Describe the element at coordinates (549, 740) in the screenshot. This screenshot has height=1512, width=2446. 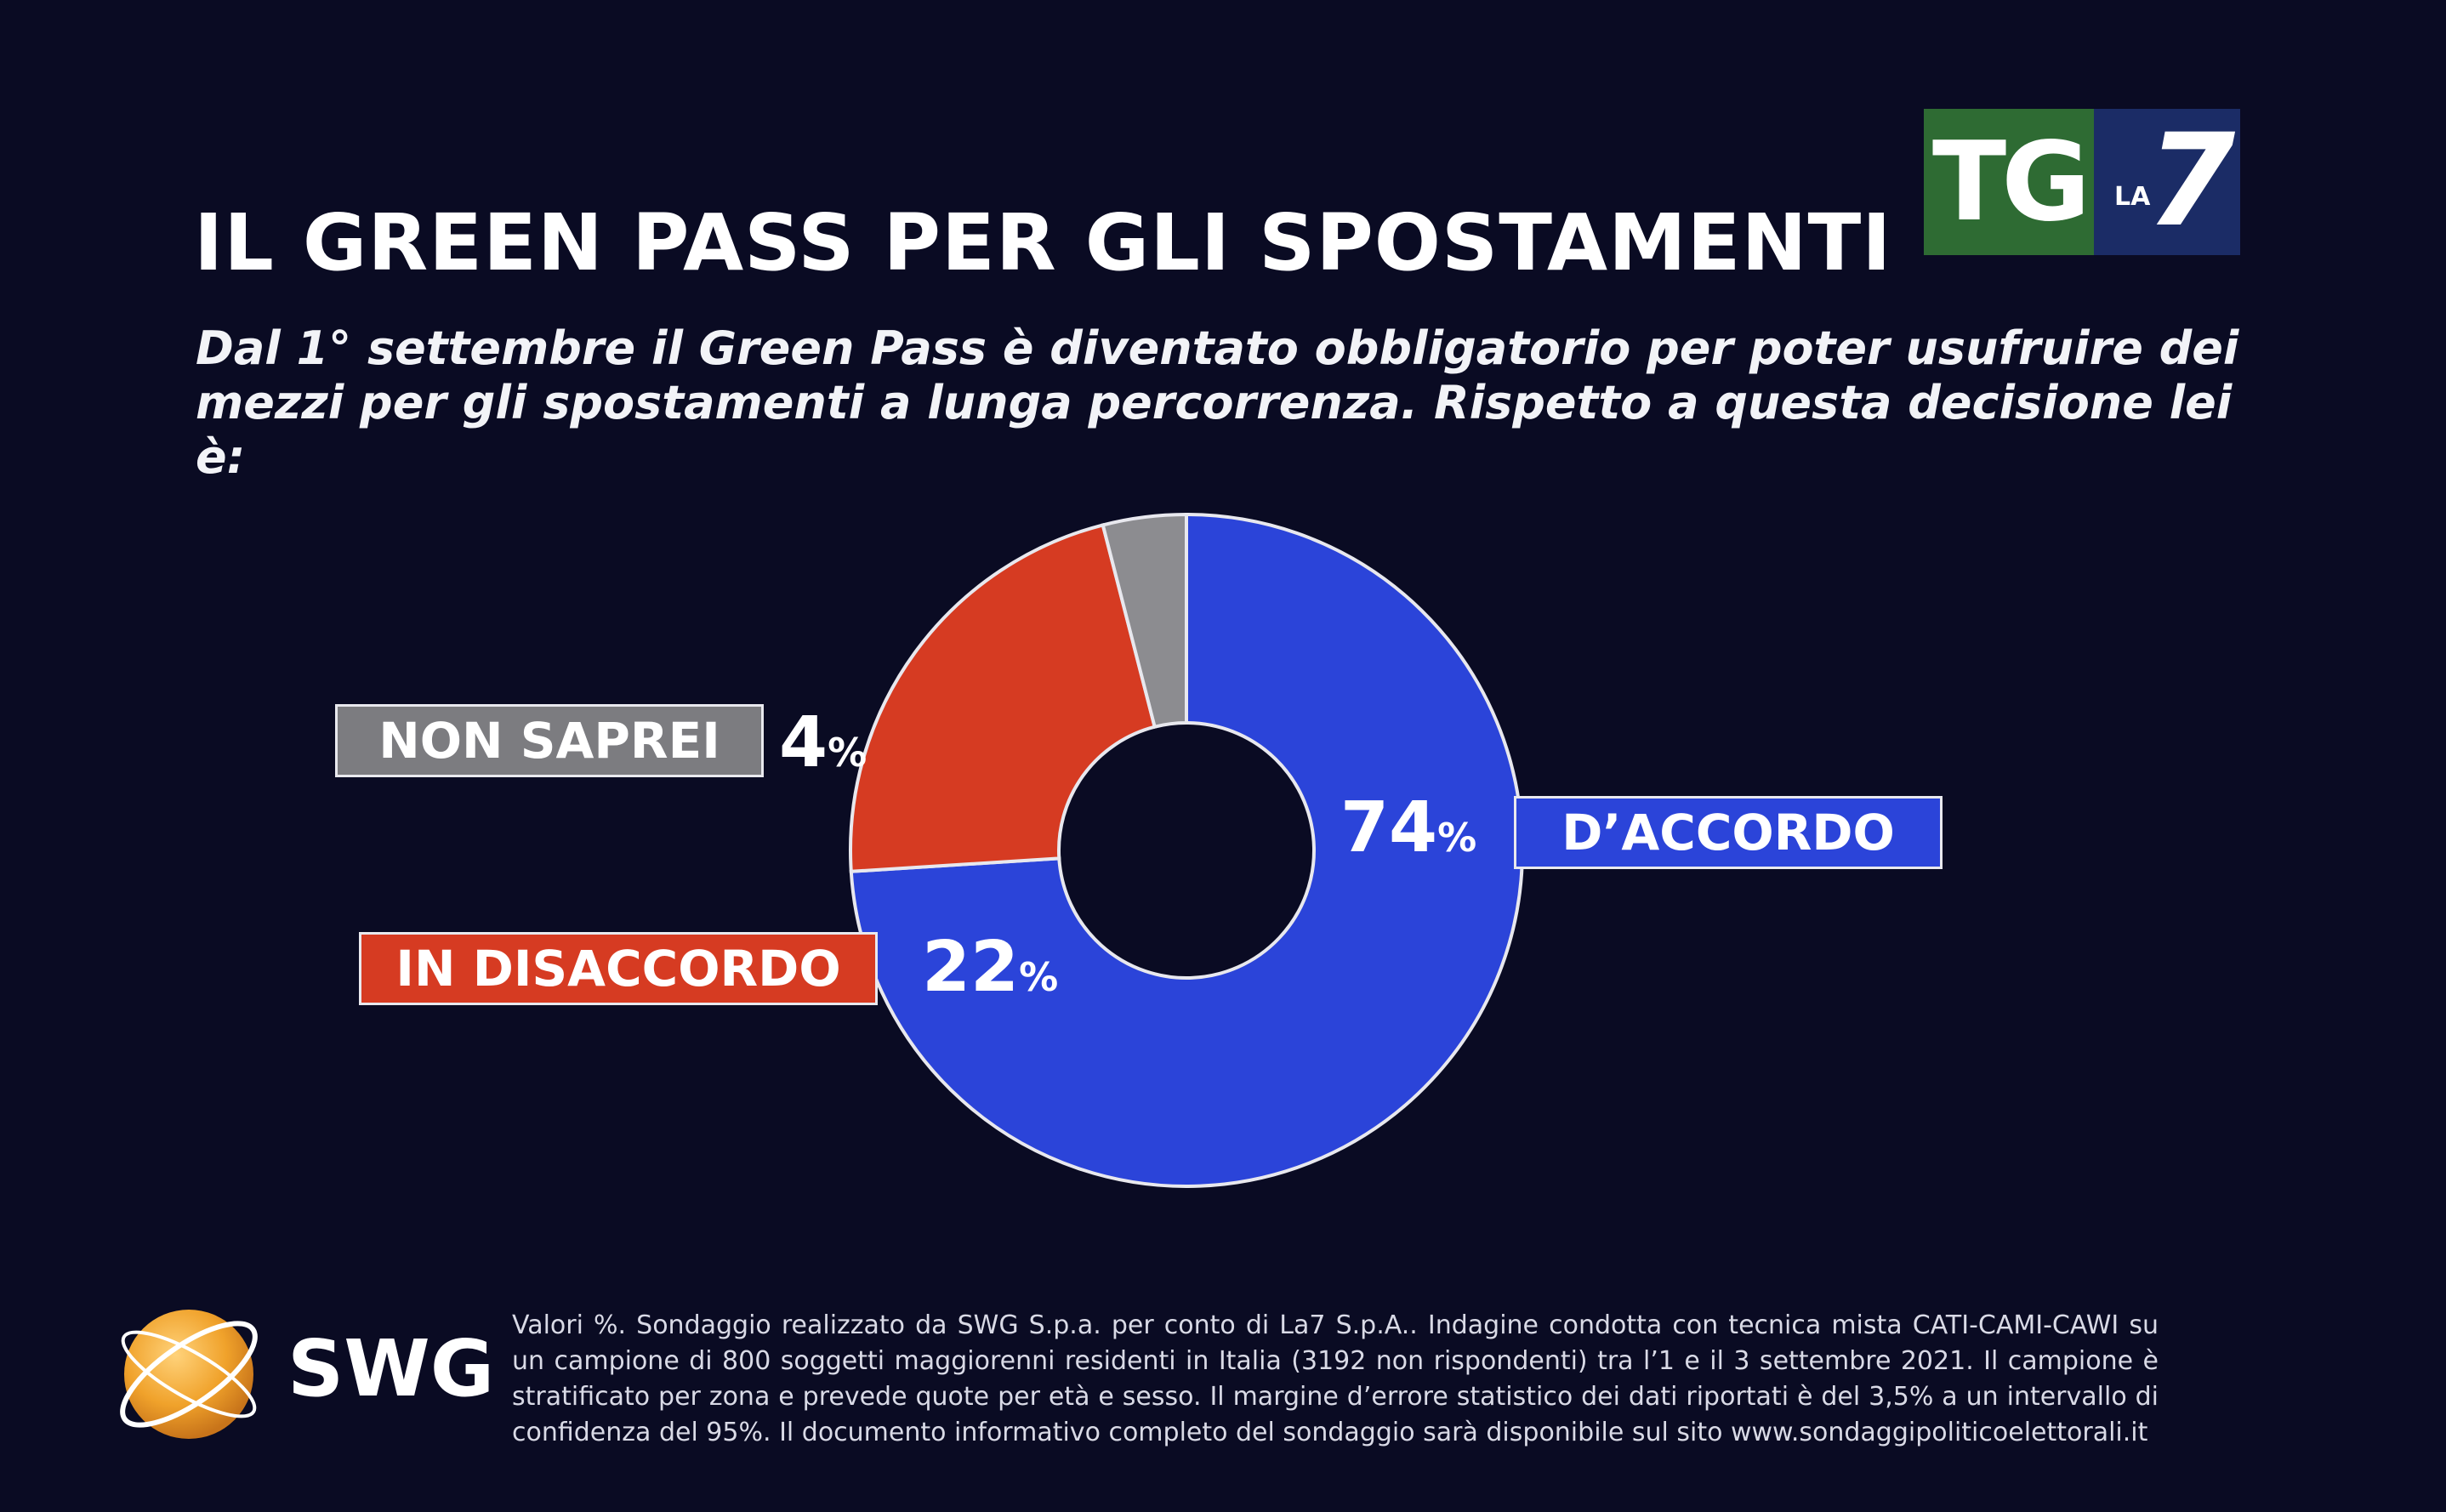
I see `legend-label-non-saprei: NON SAPREI` at that location.